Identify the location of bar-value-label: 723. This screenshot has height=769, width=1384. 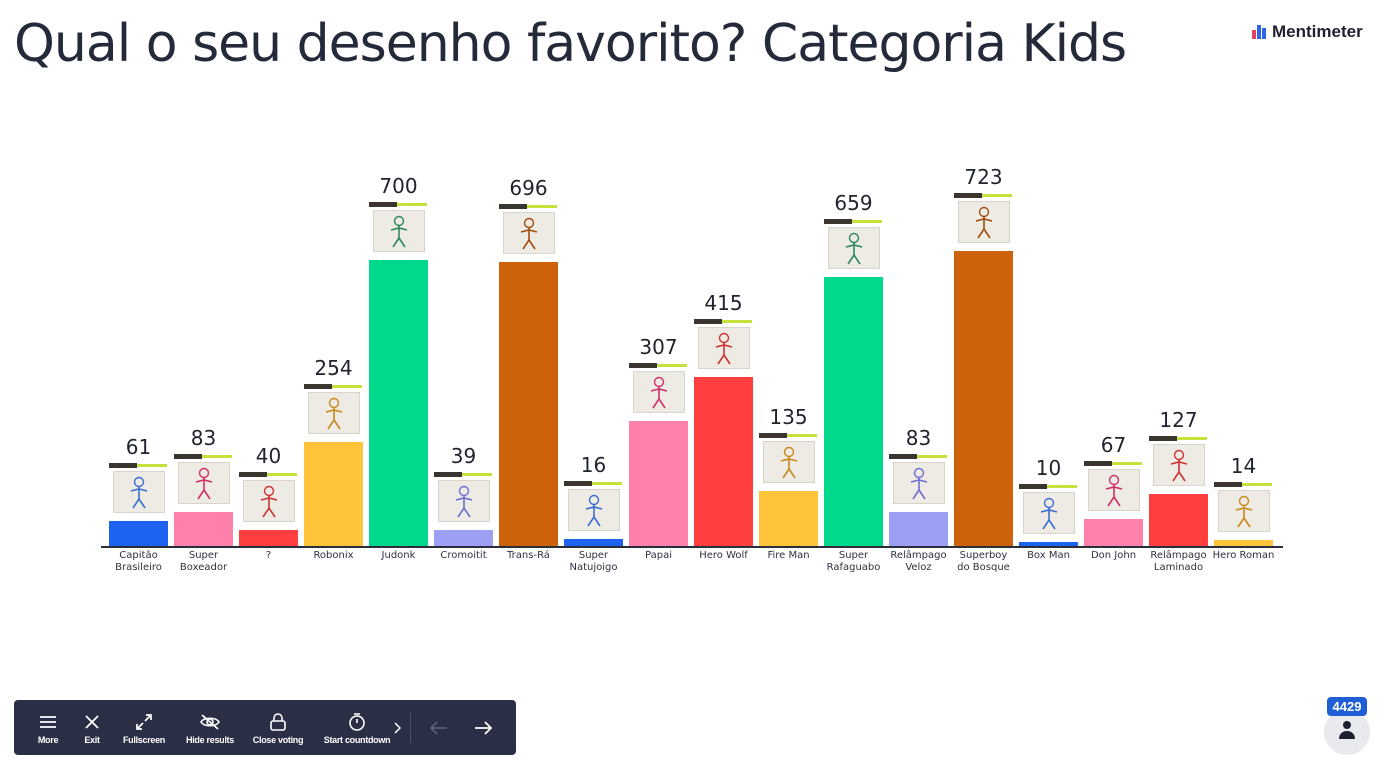
(983, 177).